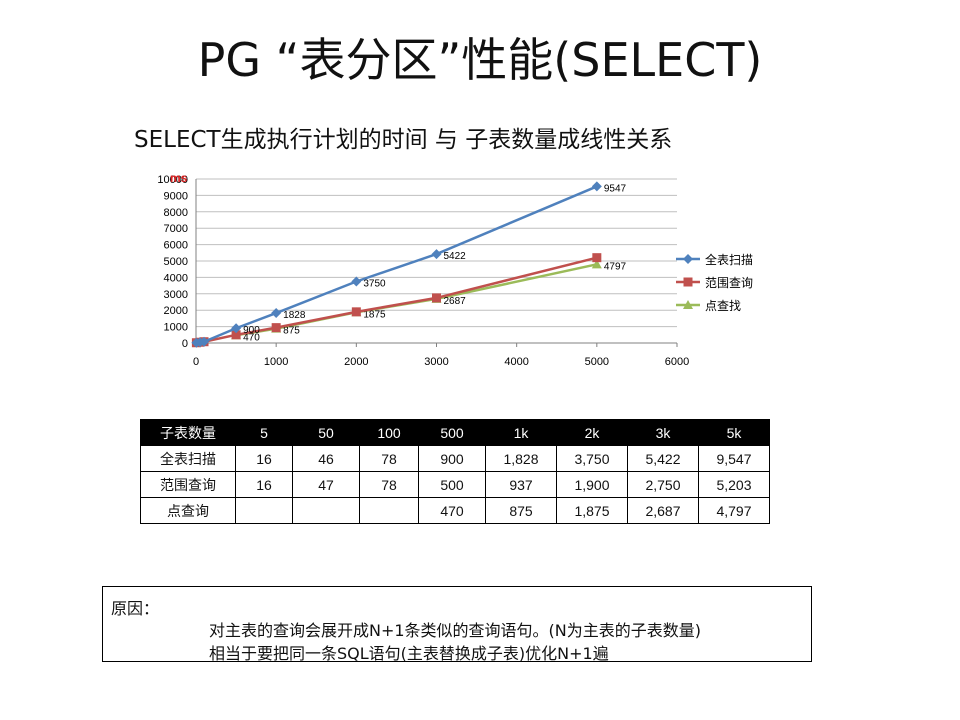 Image resolution: width=960 pixels, height=720 pixels. Describe the element at coordinates (592, 510) in the screenshot. I see `table-cell: 1,875` at that location.